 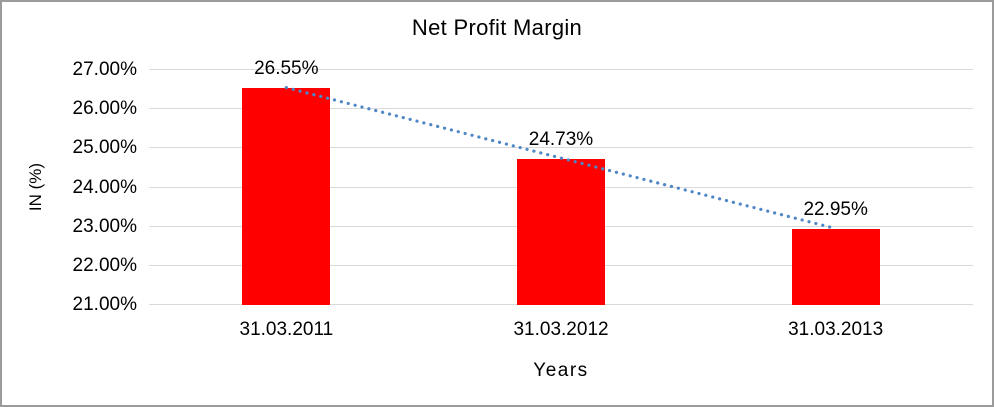 I want to click on x-axis-tick-label: 31.03.2011, so click(x=286, y=329).